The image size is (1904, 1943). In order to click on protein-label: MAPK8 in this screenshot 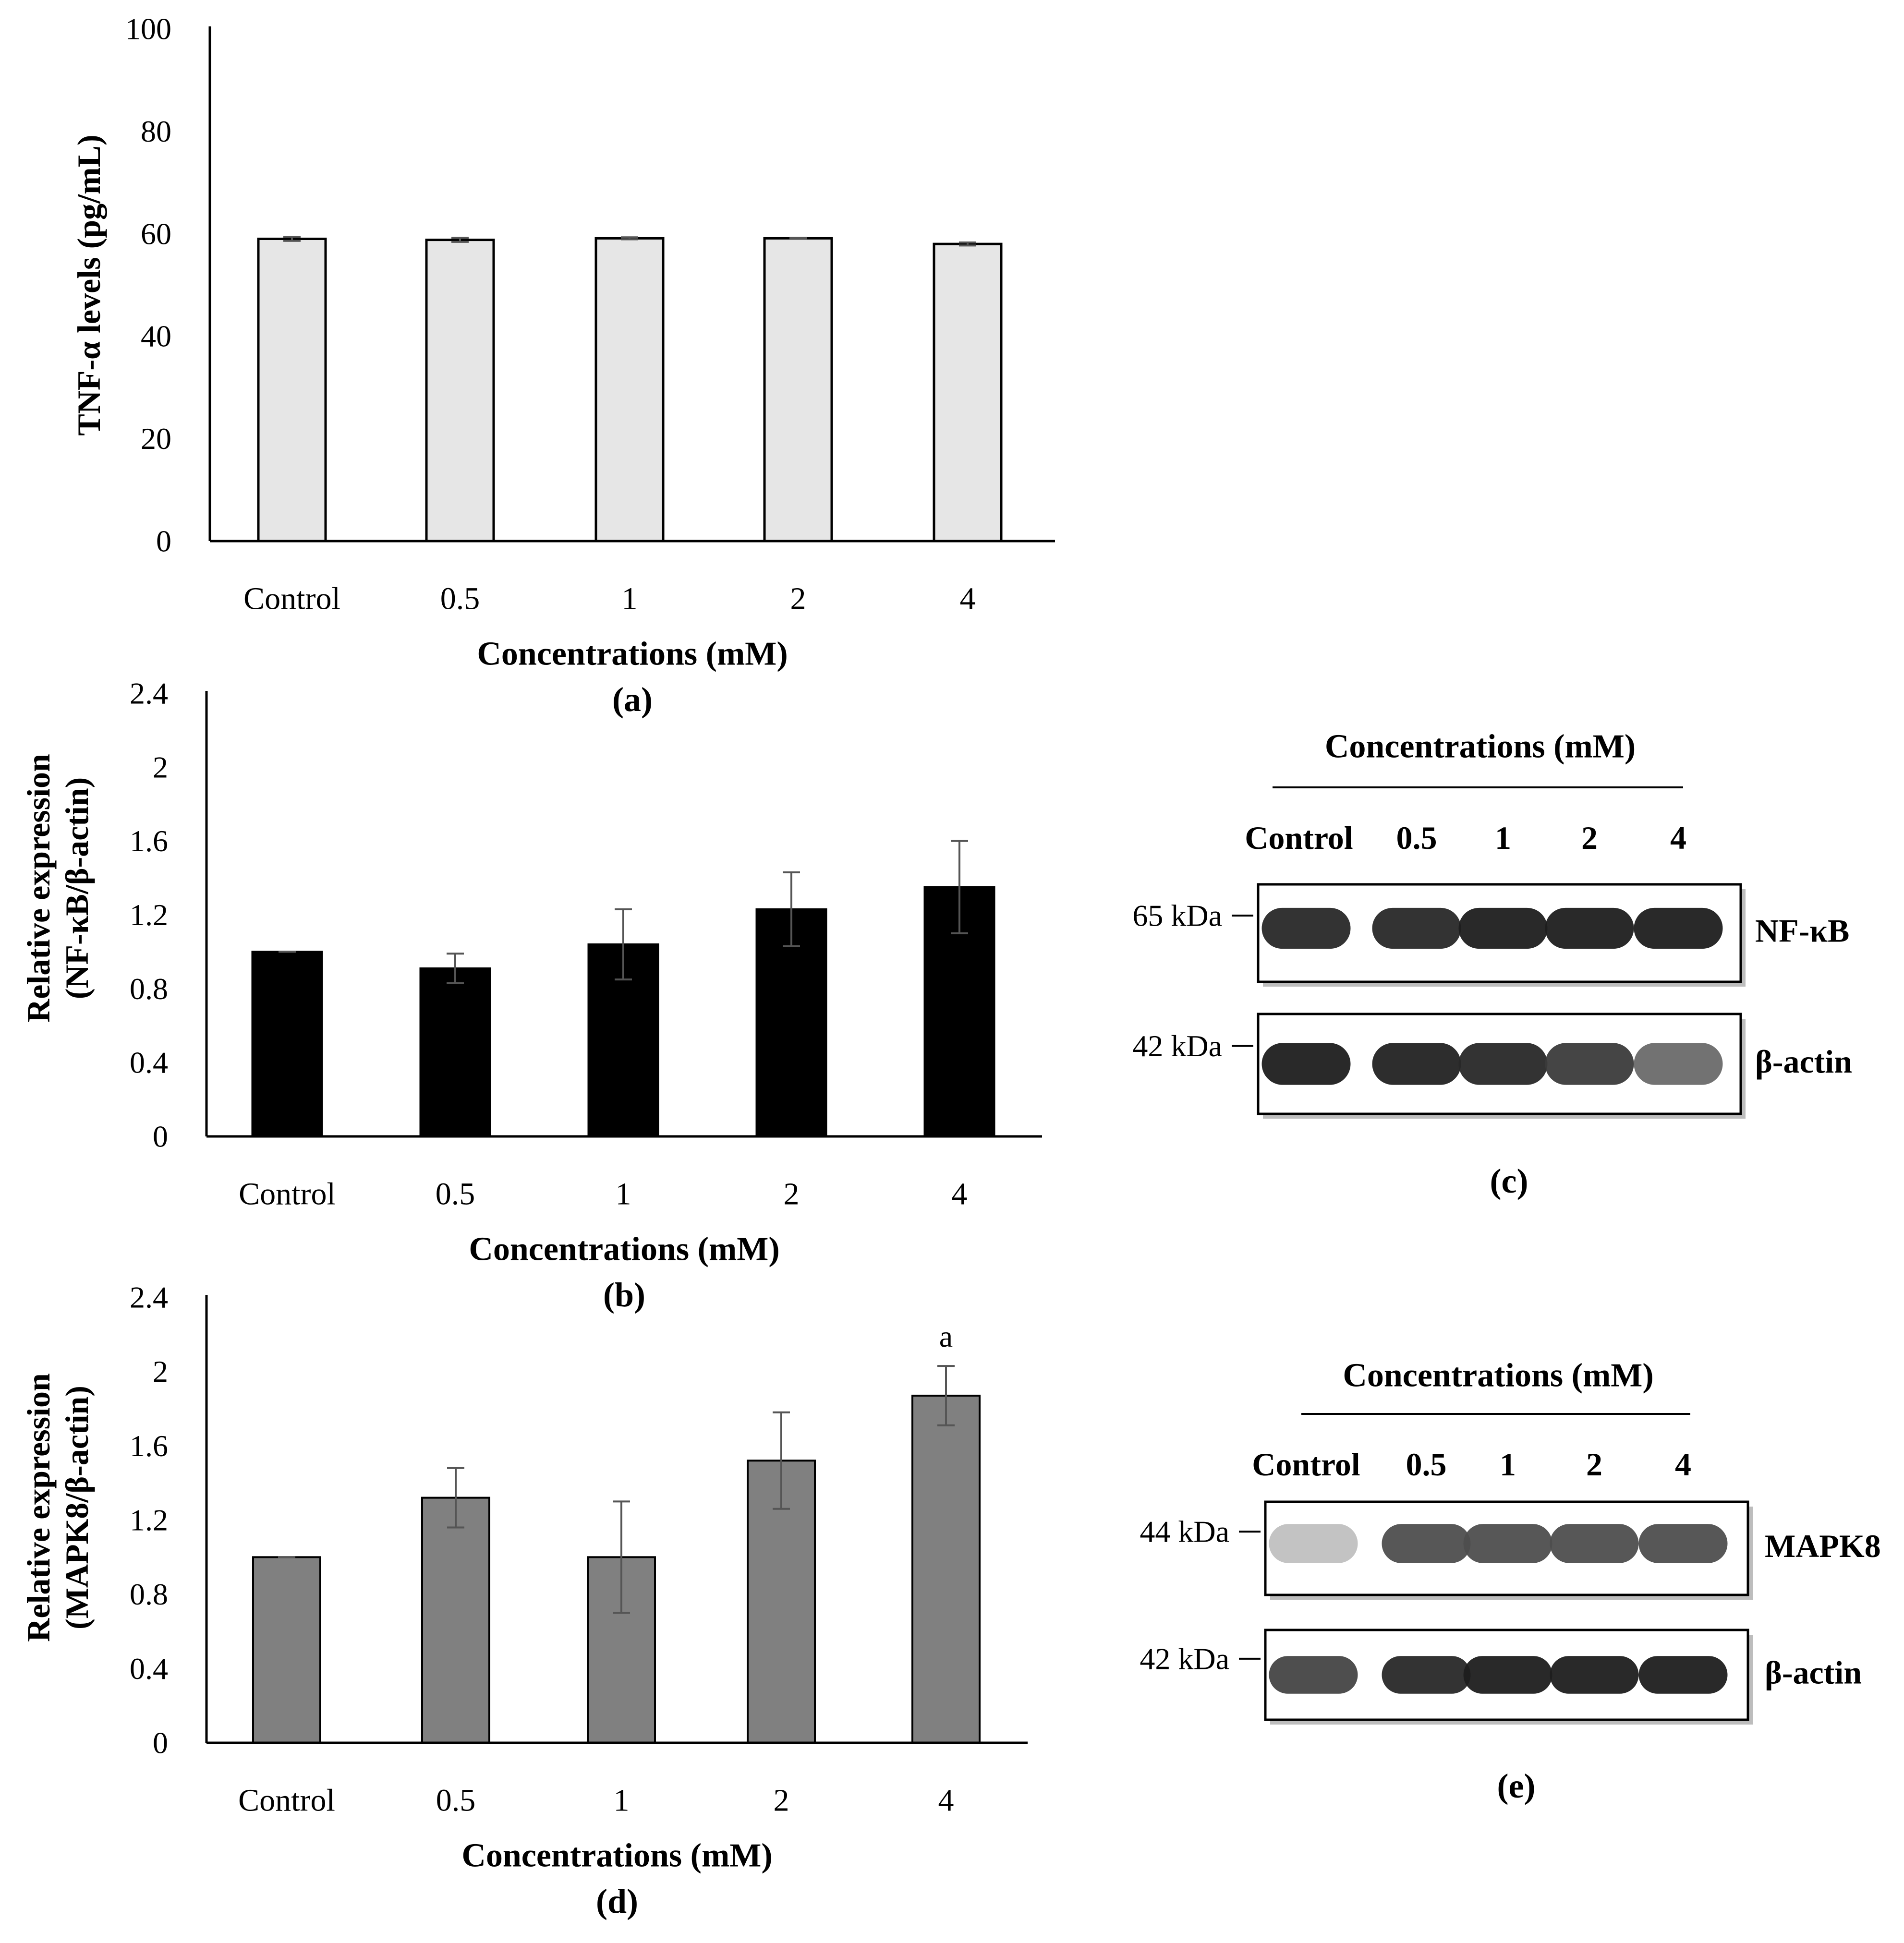, I will do `click(1823, 1546)`.